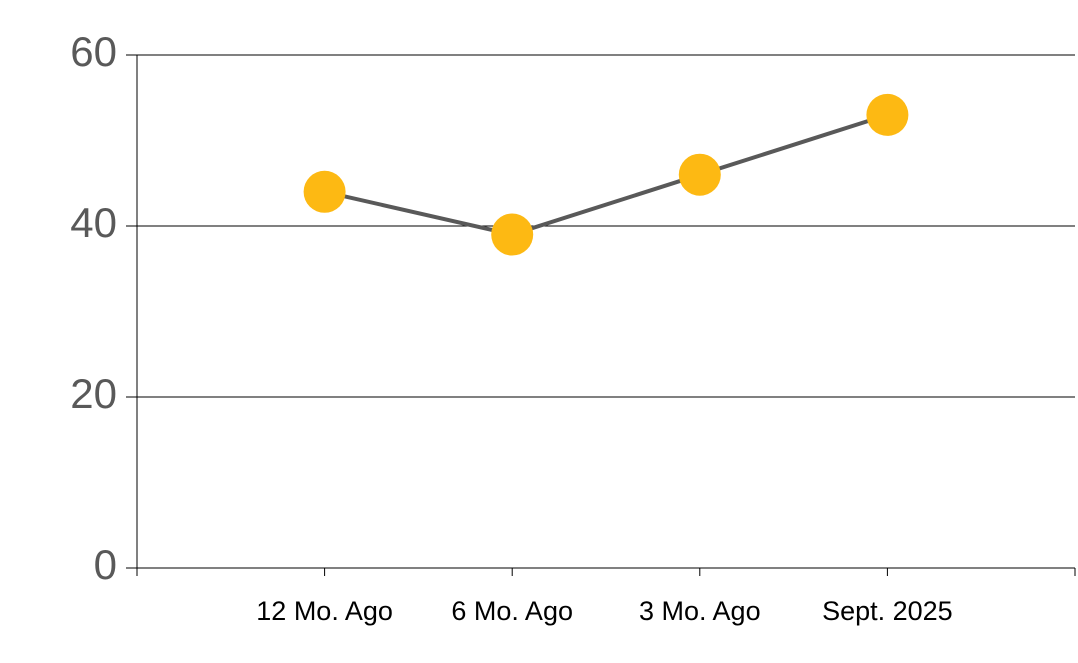  I want to click on x-tick-label: 12 Mo. Ago, so click(324, 611).